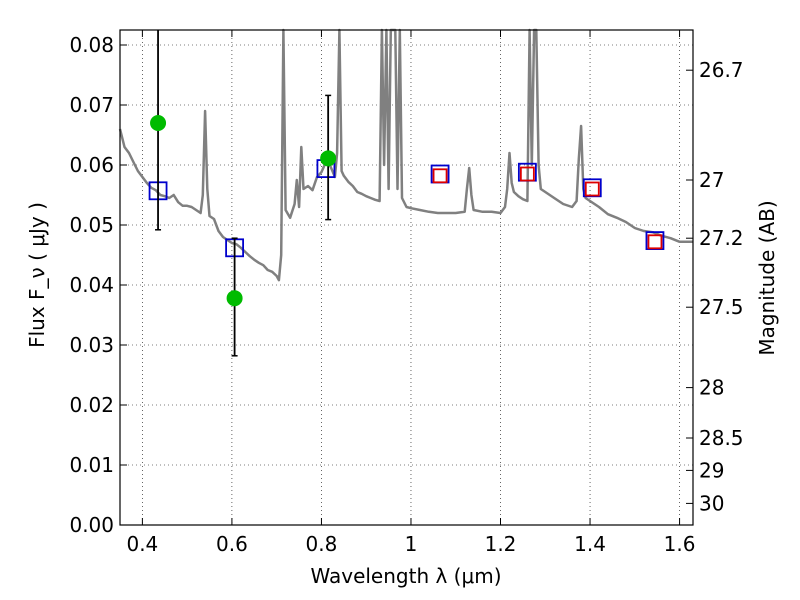  What do you see at coordinates (91, 465) in the screenshot?
I see `y-tick-label: 0.01` at bounding box center [91, 465].